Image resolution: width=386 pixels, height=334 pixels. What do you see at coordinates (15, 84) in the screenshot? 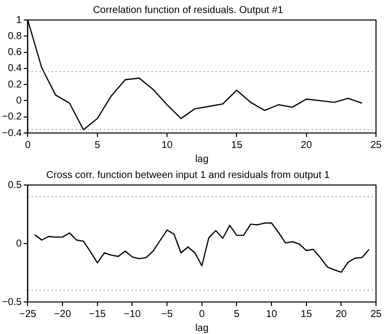
I see `y-tick-label: 0.2` at bounding box center [15, 84].